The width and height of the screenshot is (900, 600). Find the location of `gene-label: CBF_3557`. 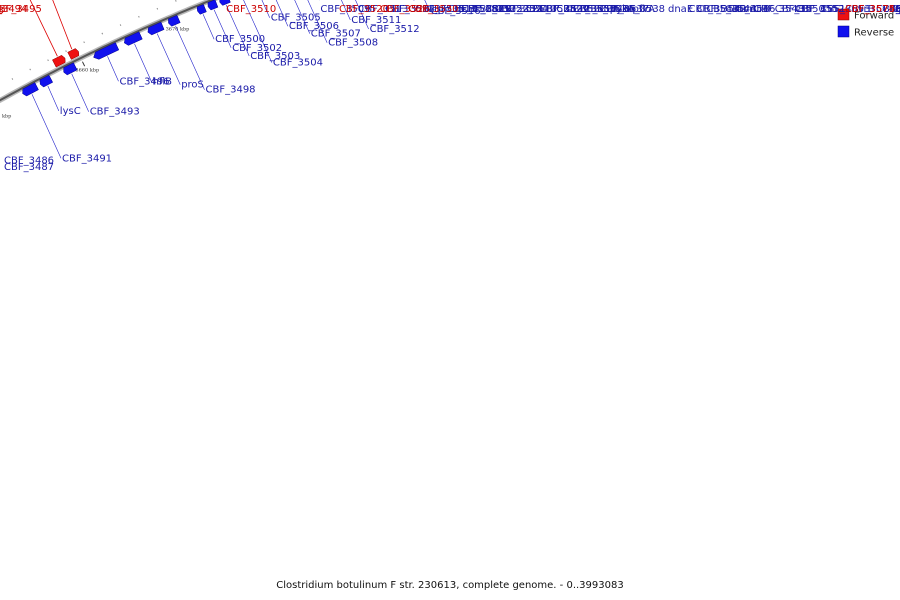

gene-label: CBF_3557 is located at coordinates (888, 9).